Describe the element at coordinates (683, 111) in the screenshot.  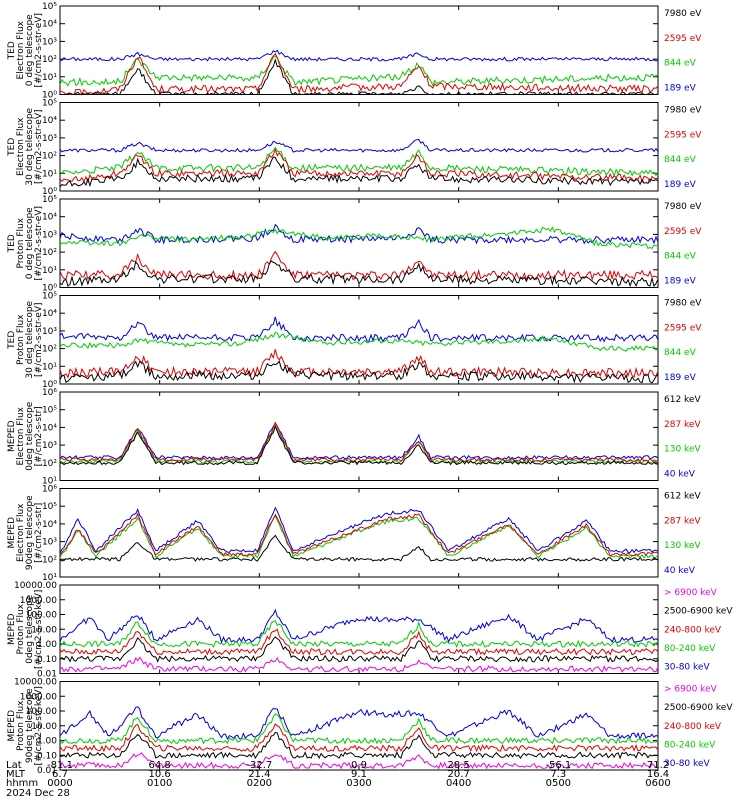
I see `legend-entry: 7980 eV` at that location.